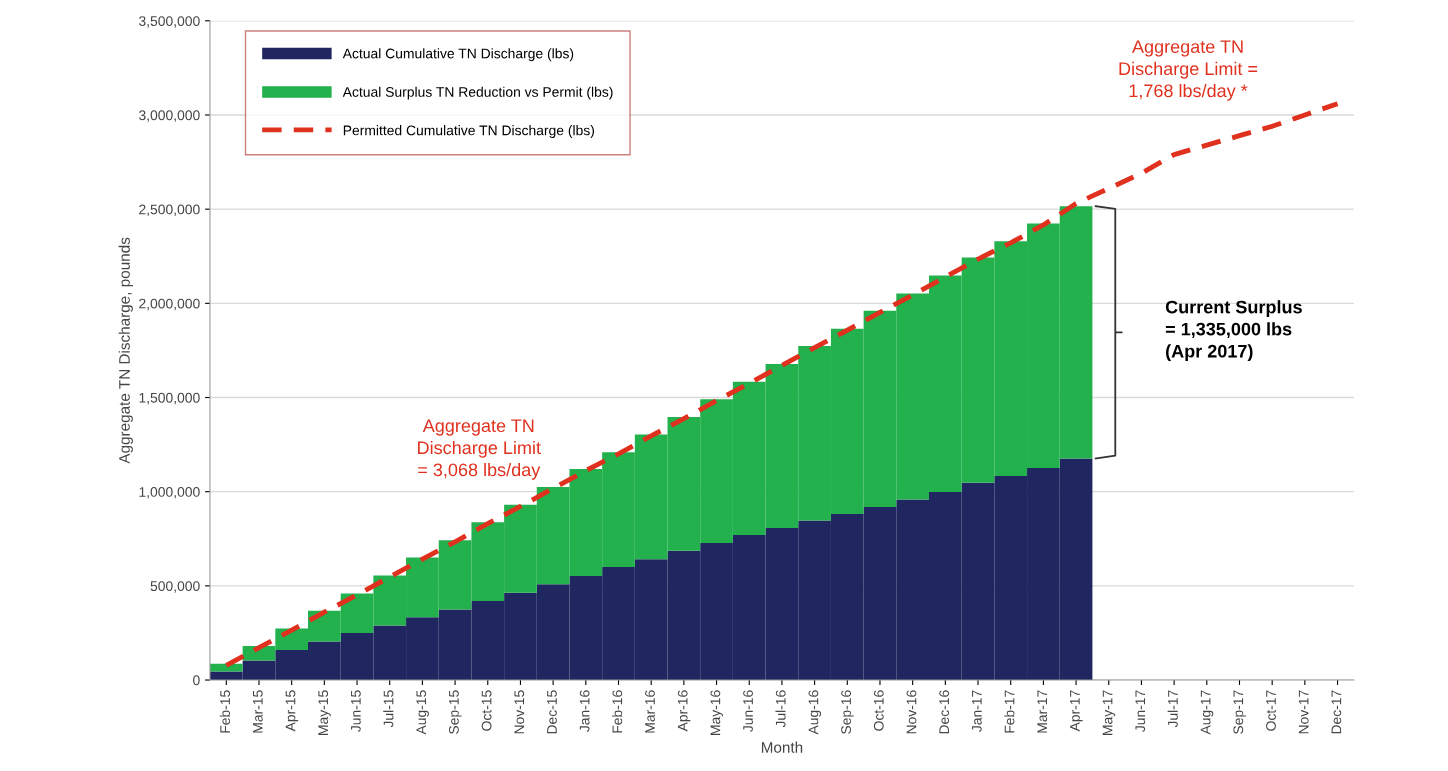  What do you see at coordinates (1233, 331) in the screenshot?
I see `annotation: Current Surplus = 1,335,000 lbs (Apr 2017)` at bounding box center [1233, 331].